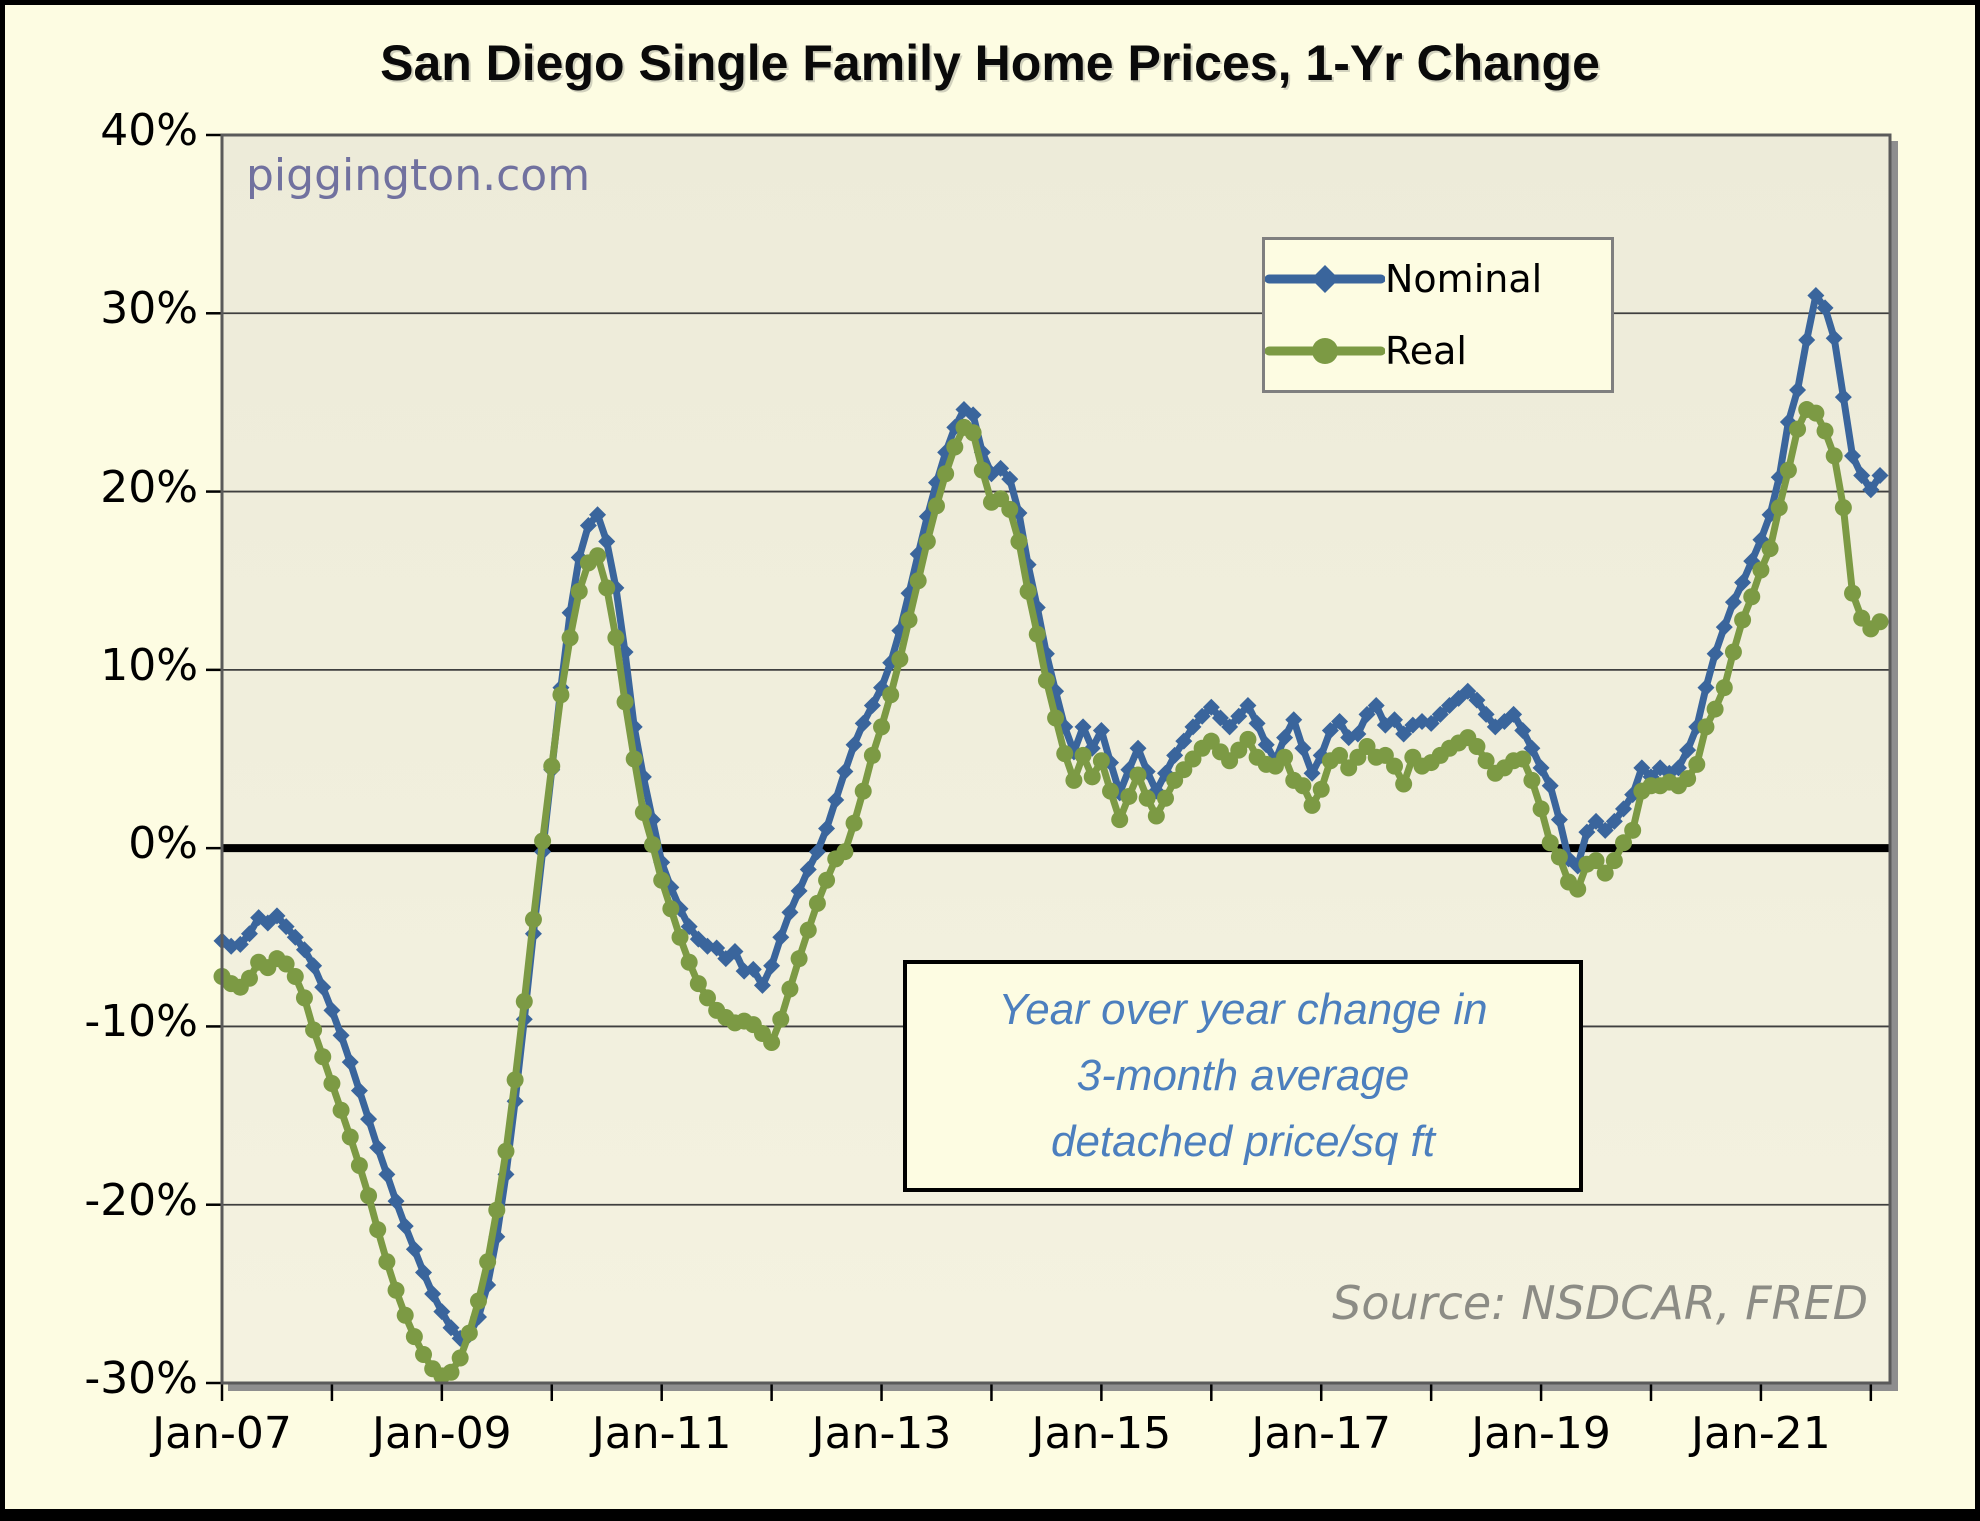  Describe the element at coordinates (1242, 1141) in the screenshot. I see `annotation-line: detached price/sq ft` at that location.